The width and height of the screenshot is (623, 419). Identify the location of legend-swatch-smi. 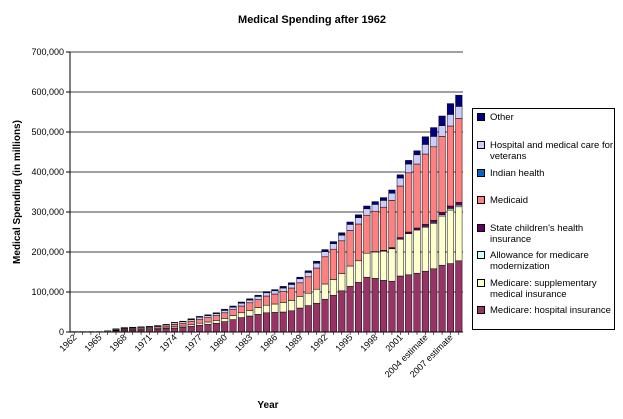
(481, 283).